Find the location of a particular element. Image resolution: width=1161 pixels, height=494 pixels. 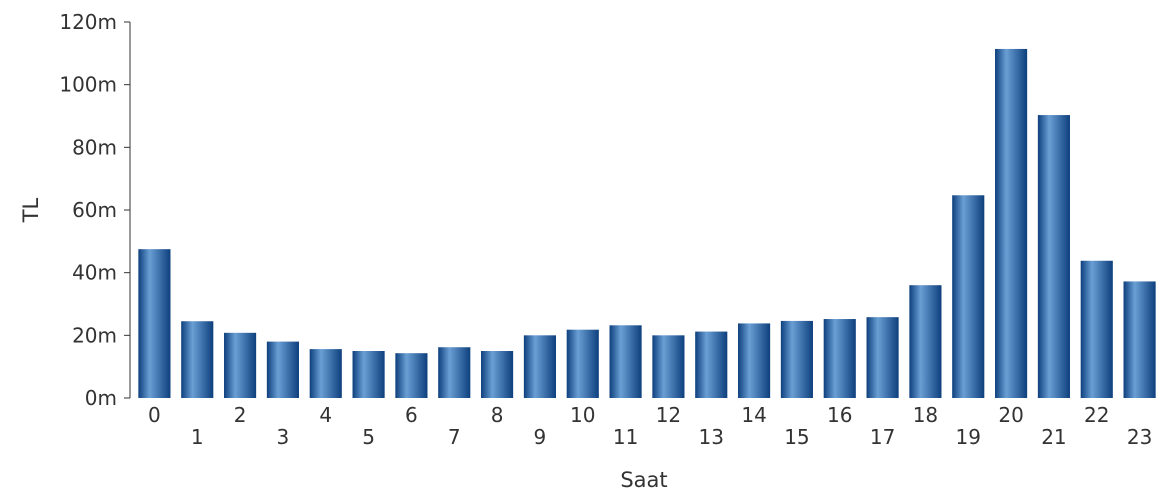

x-tick-label: 16 is located at coordinates (839, 415).